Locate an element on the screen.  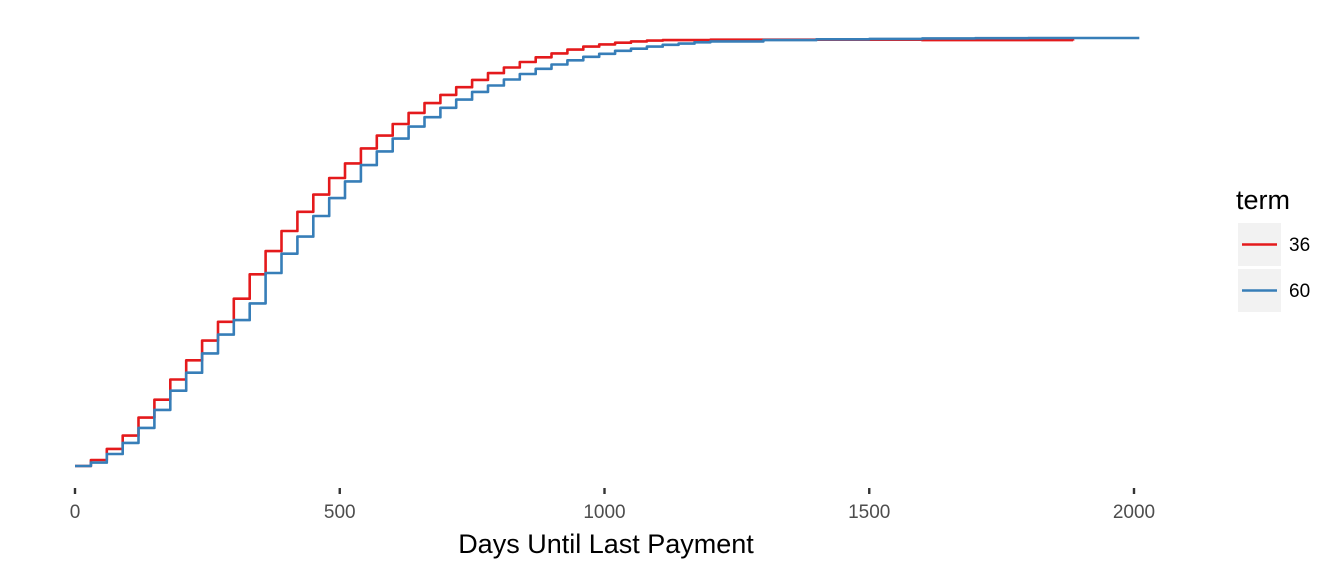
x-axis: 0 500 1000 1500 2000 is located at coordinates (612, 505).